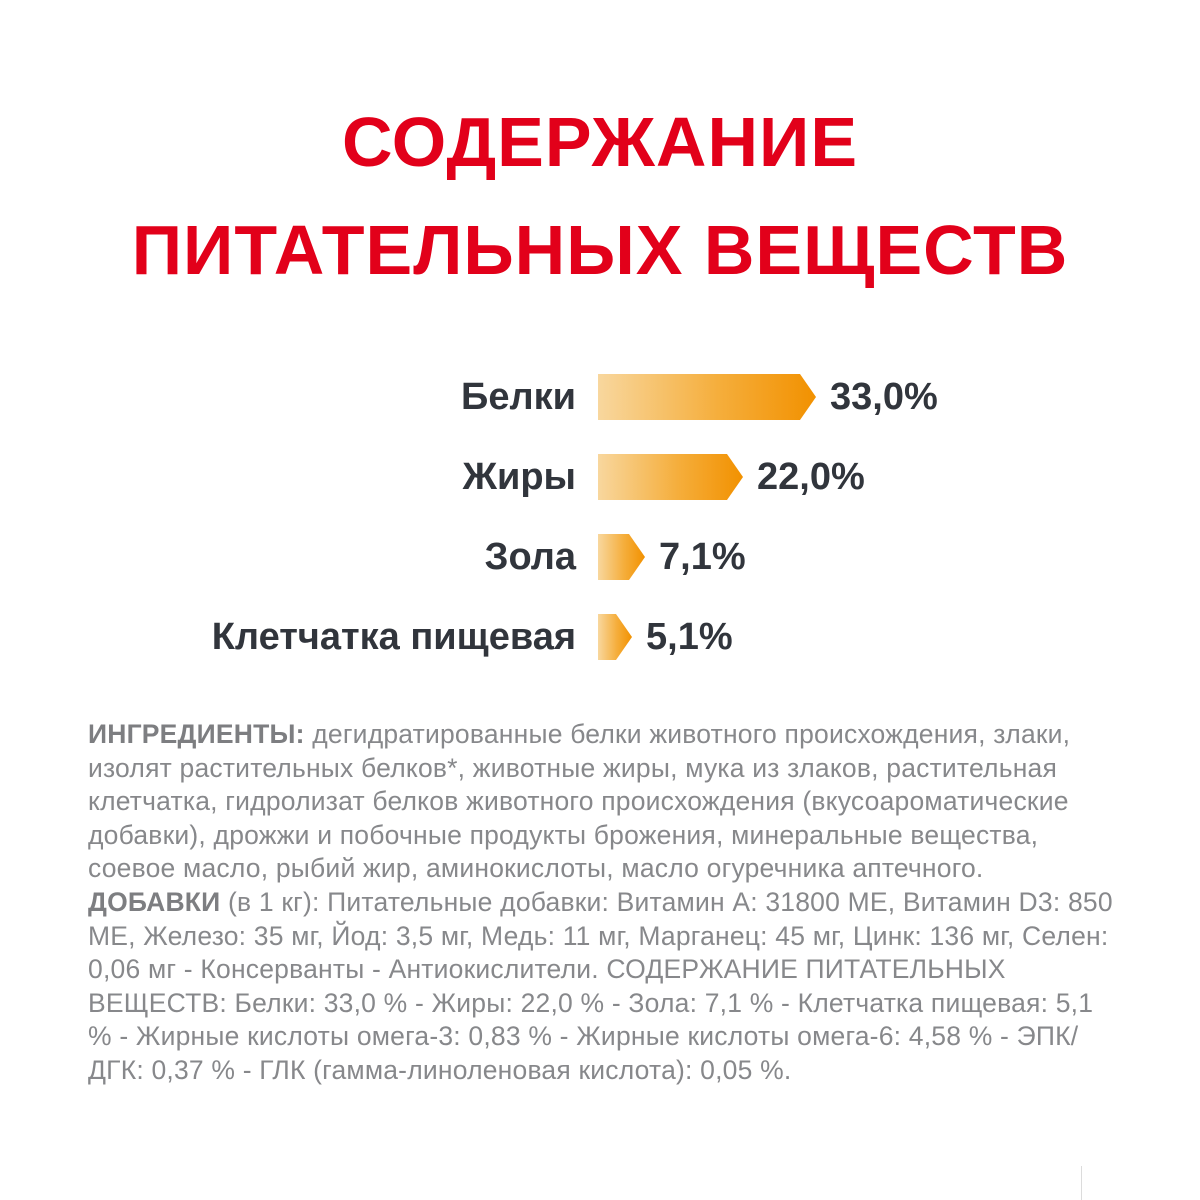 The width and height of the screenshot is (1200, 1200). What do you see at coordinates (1081, 1183) in the screenshot?
I see `page-edge-line` at bounding box center [1081, 1183].